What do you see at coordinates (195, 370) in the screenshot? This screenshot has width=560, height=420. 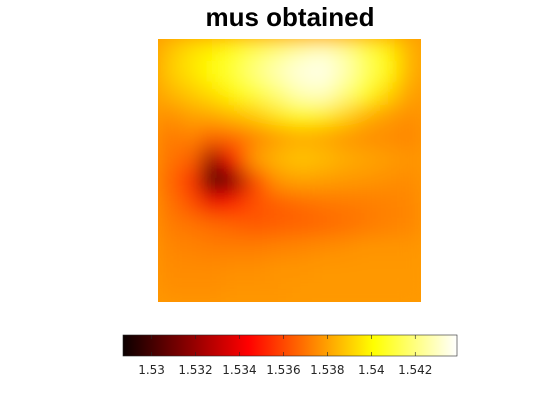 I see `colorbar-tick-label: 1.532` at bounding box center [195, 370].